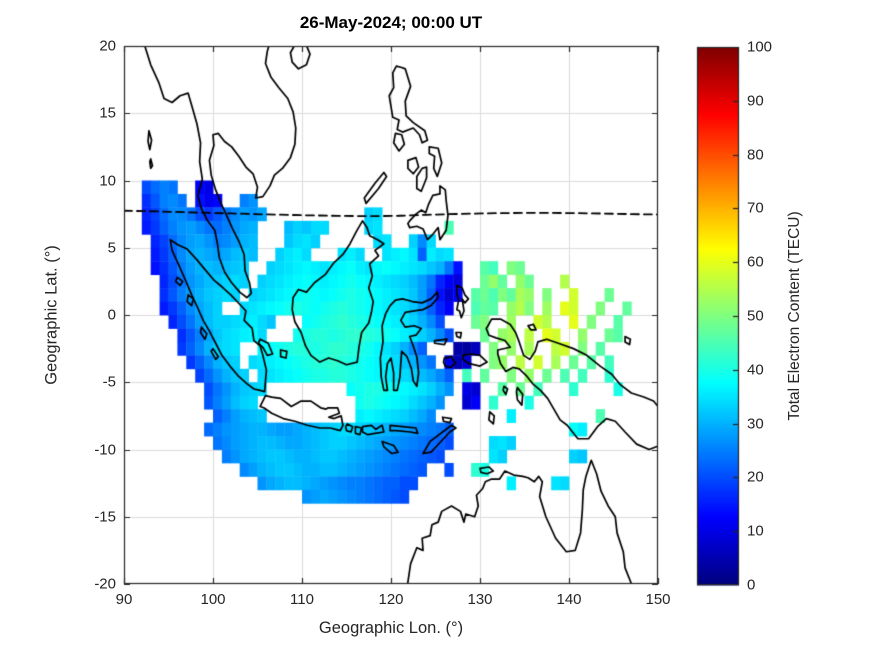 This screenshot has width=875, height=656. I want to click on y-tick-label: -5, so click(109, 382).